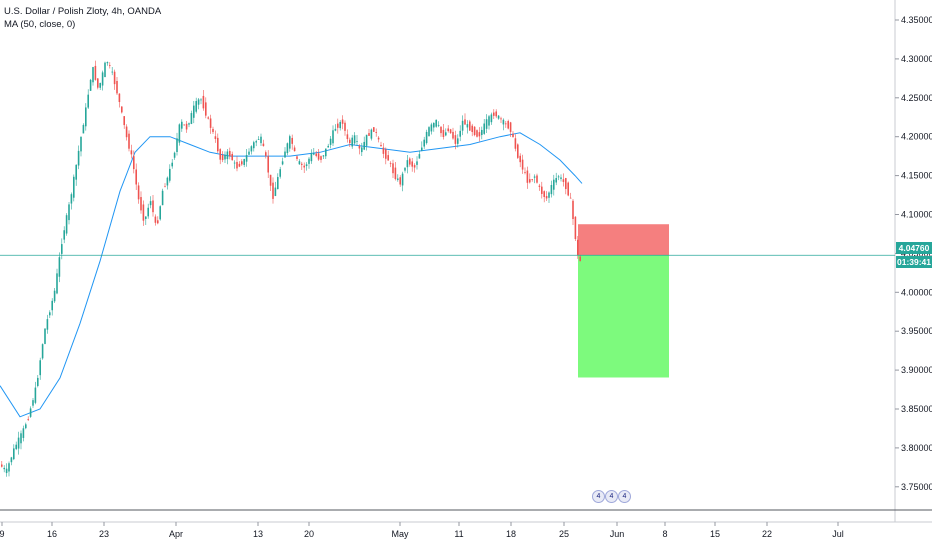 This screenshot has width=932, height=550. Describe the element at coordinates (2, 534) in the screenshot. I see `x-tick-label: 9` at that location.